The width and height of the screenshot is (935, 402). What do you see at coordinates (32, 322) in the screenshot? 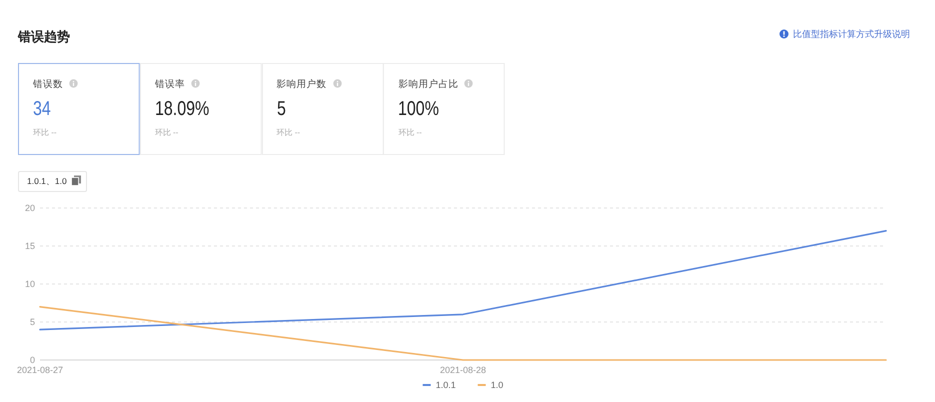
I see `y-tick-label: 5` at bounding box center [32, 322].